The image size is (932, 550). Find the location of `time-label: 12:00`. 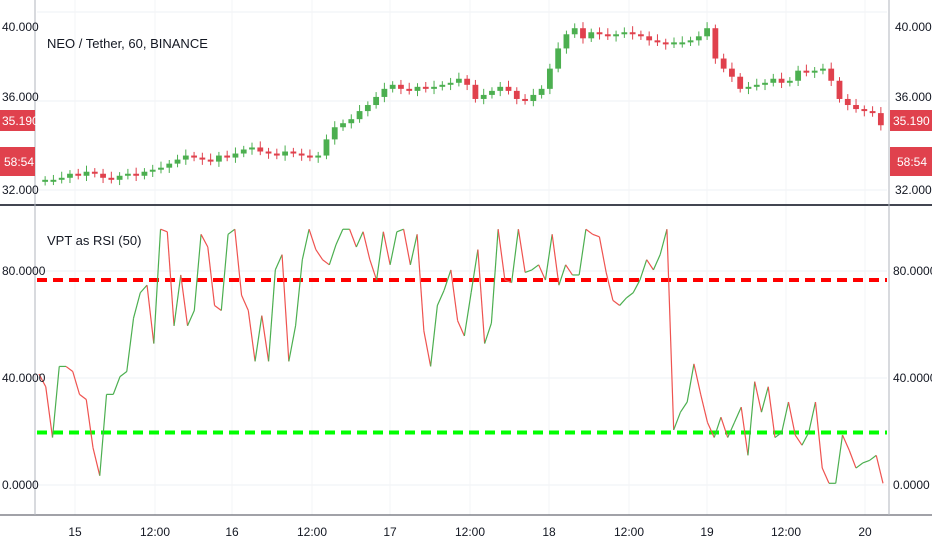

time-label: 12:00 is located at coordinates (155, 532).